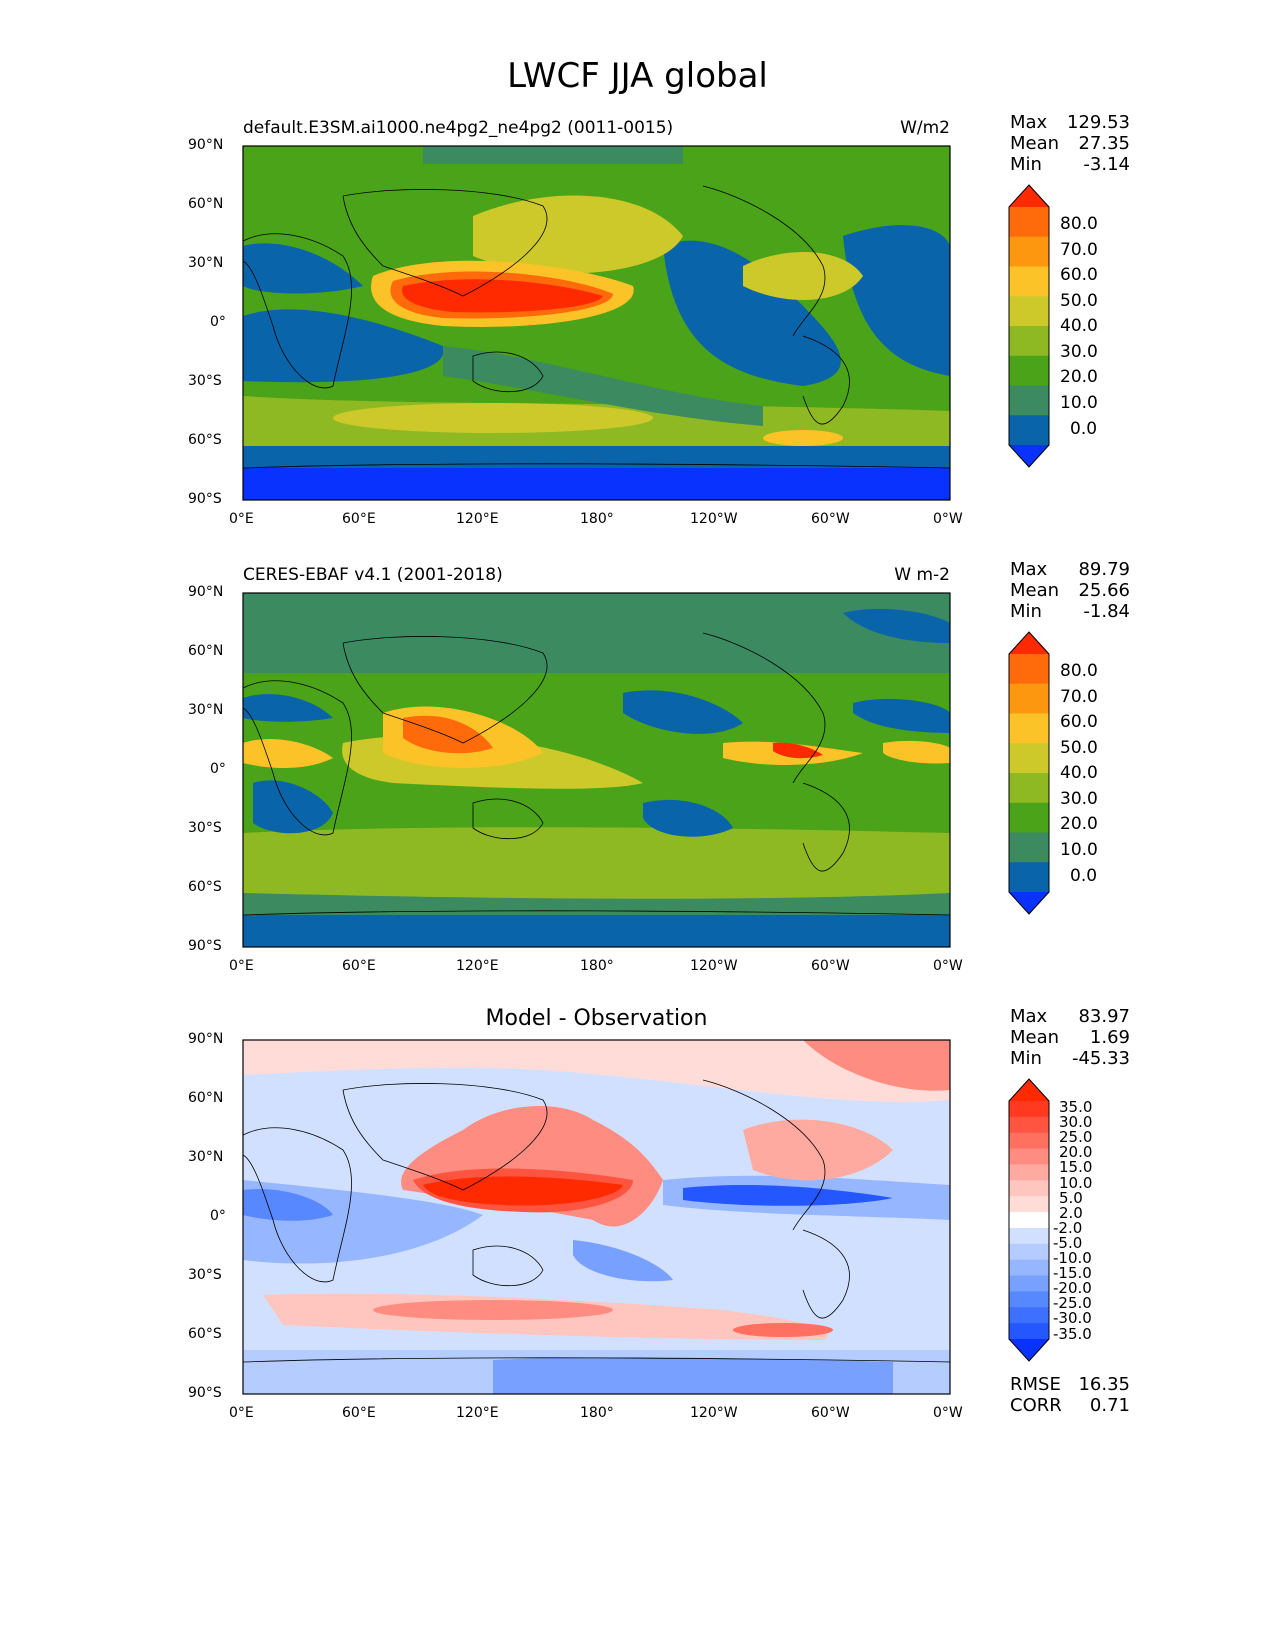  What do you see at coordinates (373, 575) in the screenshot?
I see `obs-panel-title: CERES-EBAF v4.1 (2001-2018)` at bounding box center [373, 575].